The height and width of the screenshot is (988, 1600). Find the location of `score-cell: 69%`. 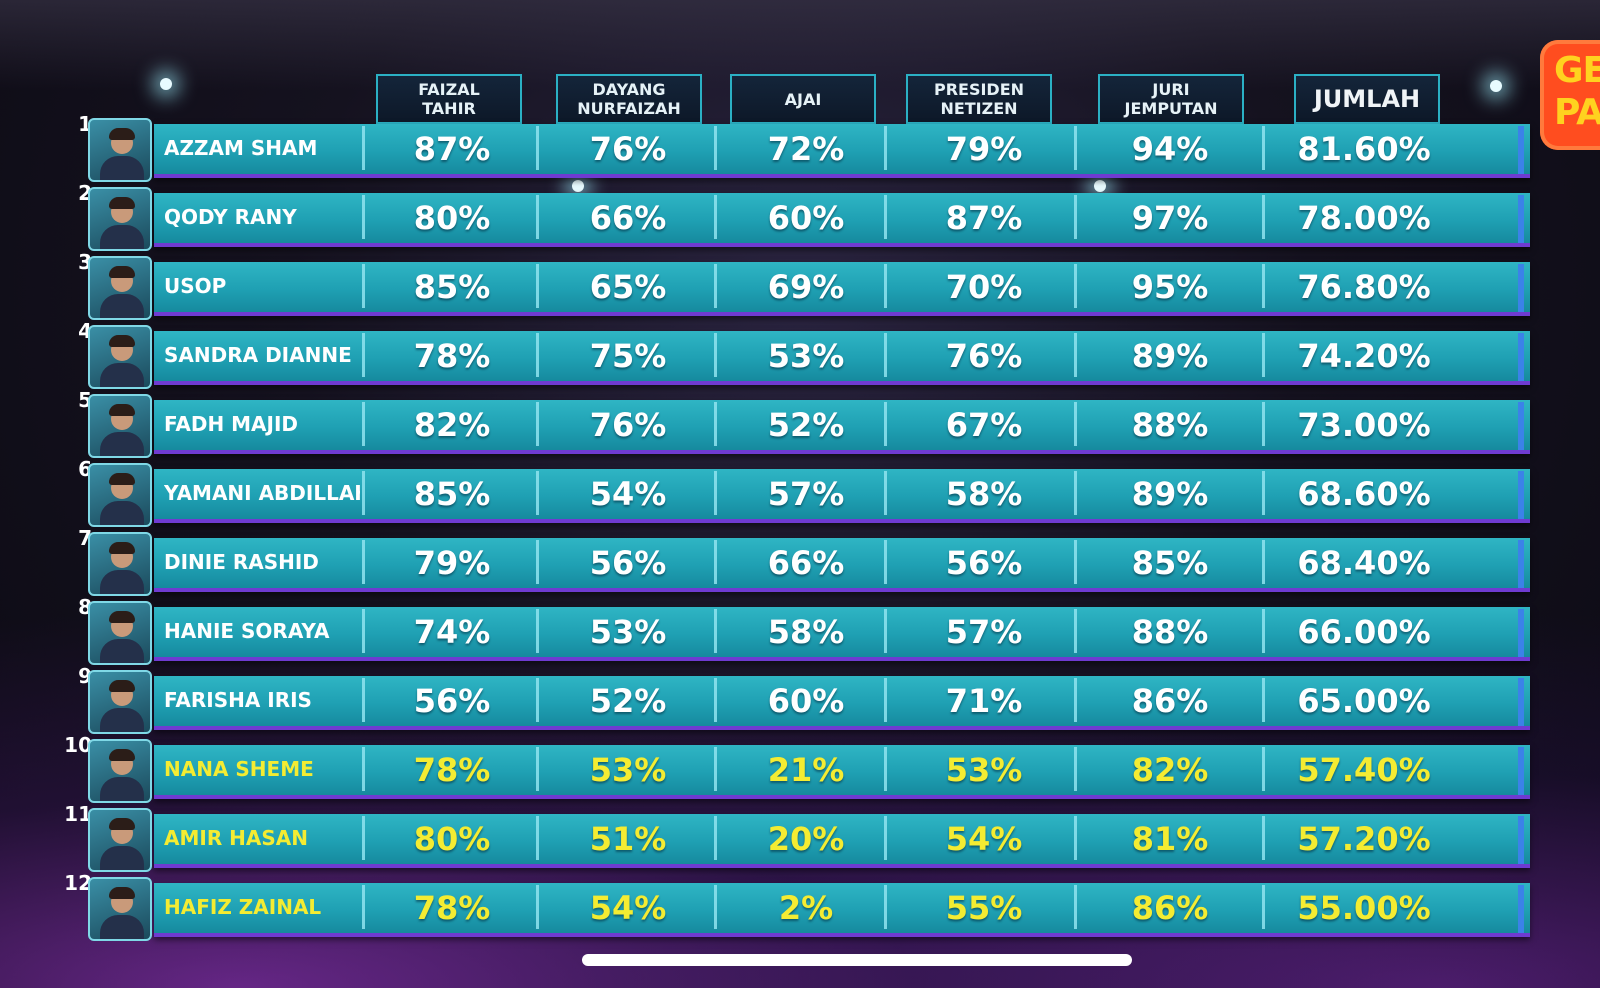

score-cell: 69% is located at coordinates (806, 287).